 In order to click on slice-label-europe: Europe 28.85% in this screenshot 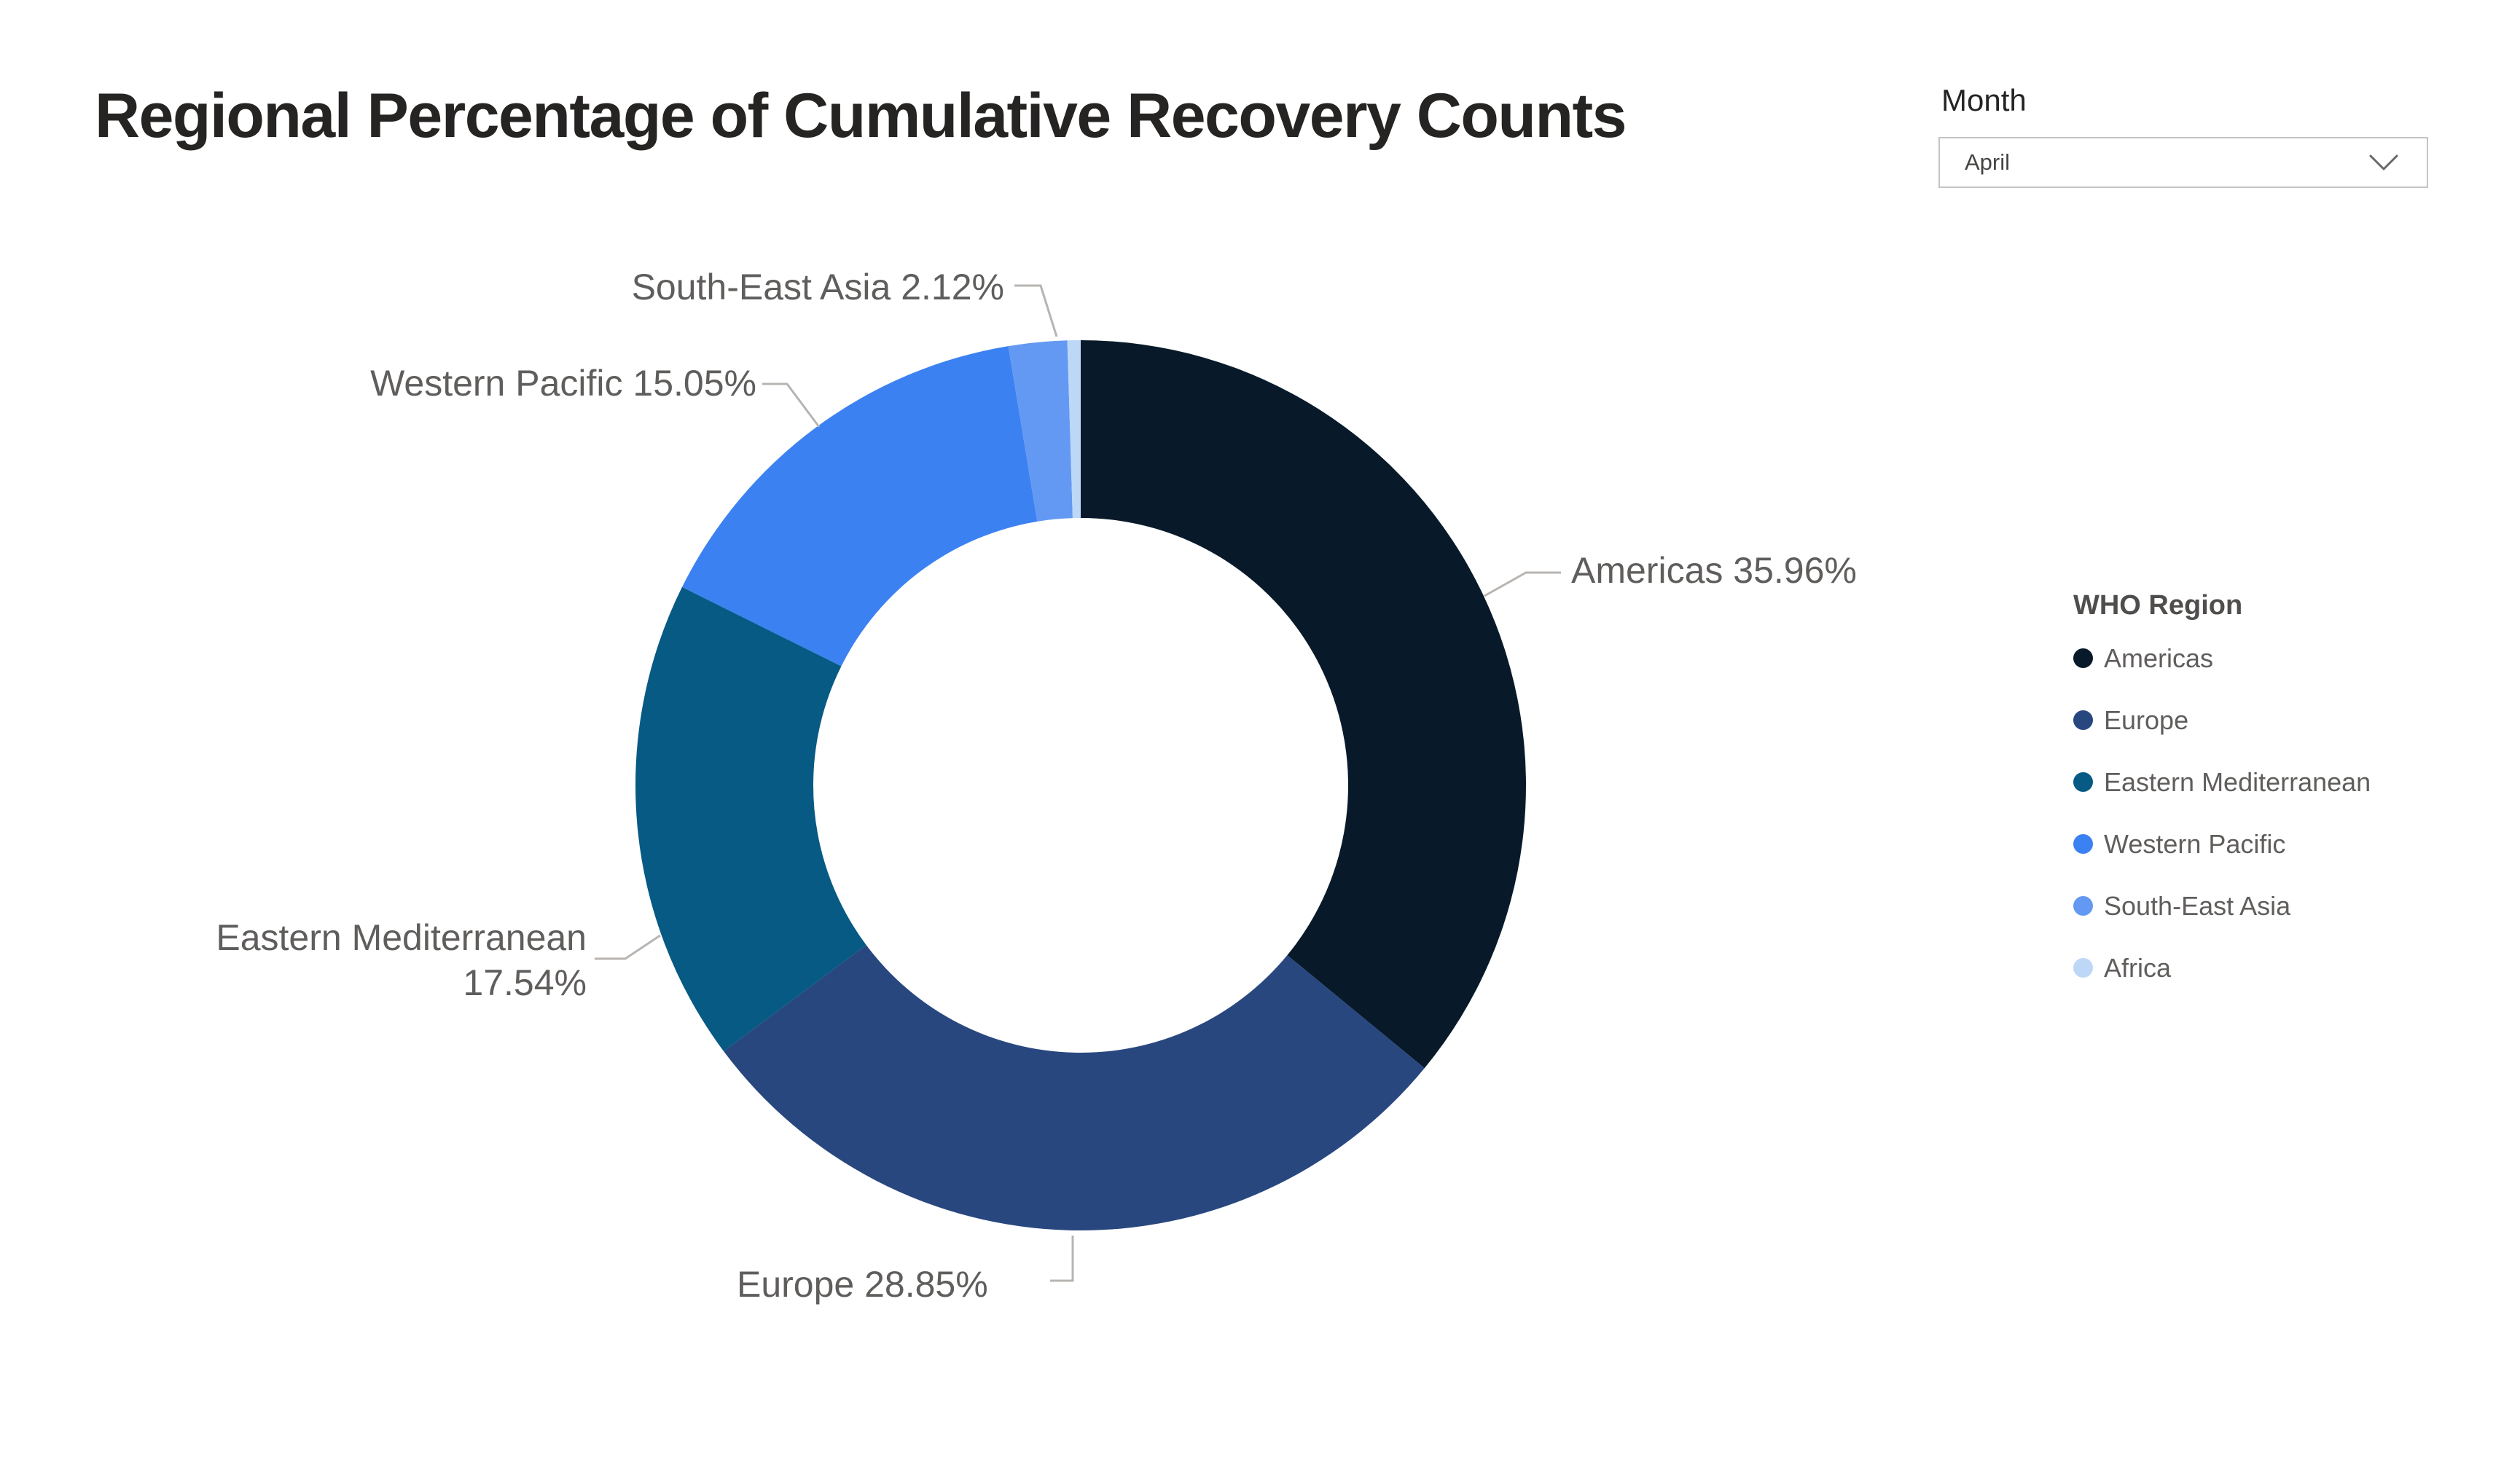, I will do `click(862, 1285)`.